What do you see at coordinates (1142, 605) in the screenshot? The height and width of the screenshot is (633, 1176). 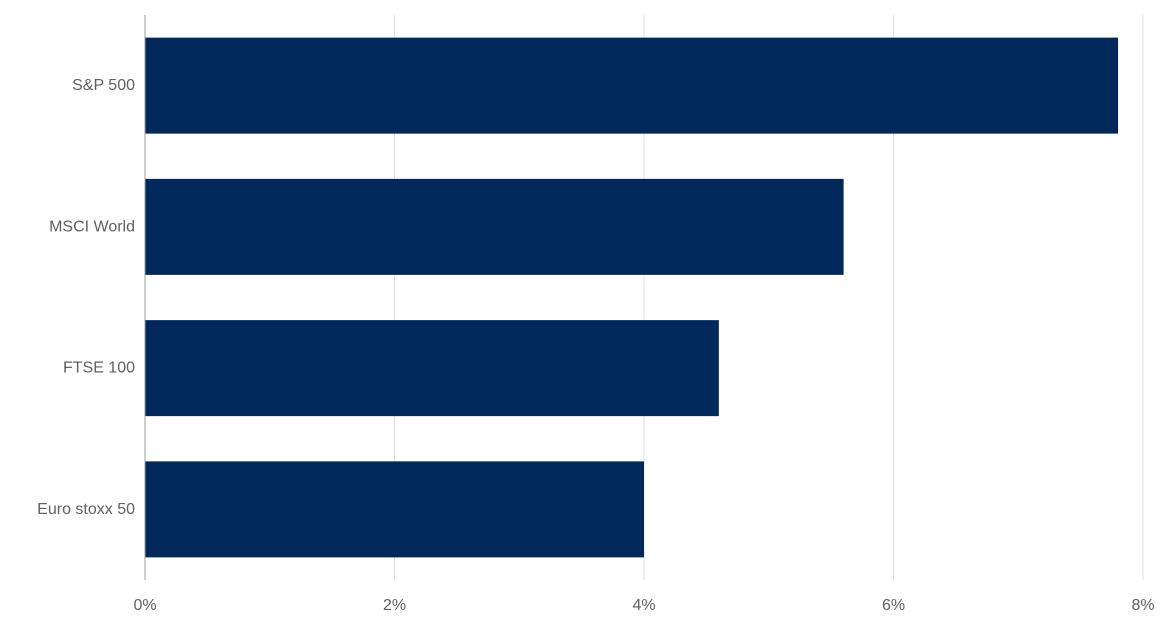 I see `x-tick-label-4: 8%` at bounding box center [1142, 605].